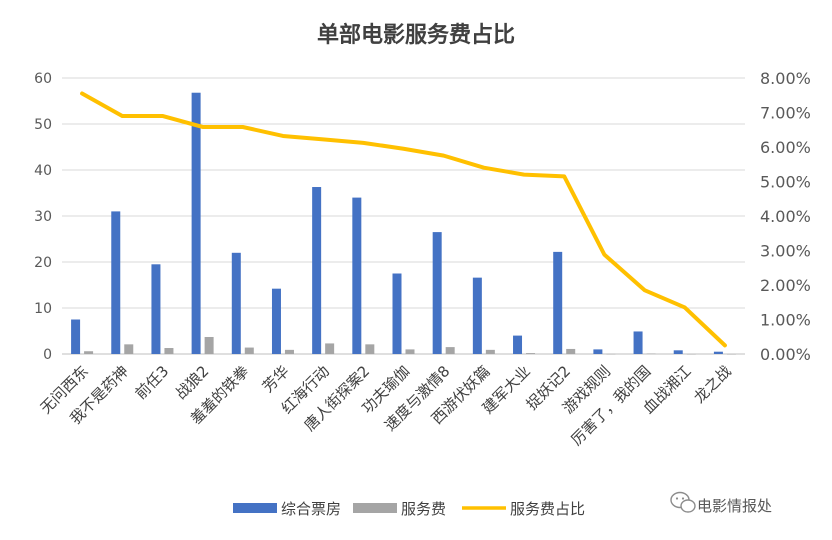  What do you see at coordinates (416, 35) in the screenshot?
I see `chart-title: 单部电影服务费占比` at bounding box center [416, 35].